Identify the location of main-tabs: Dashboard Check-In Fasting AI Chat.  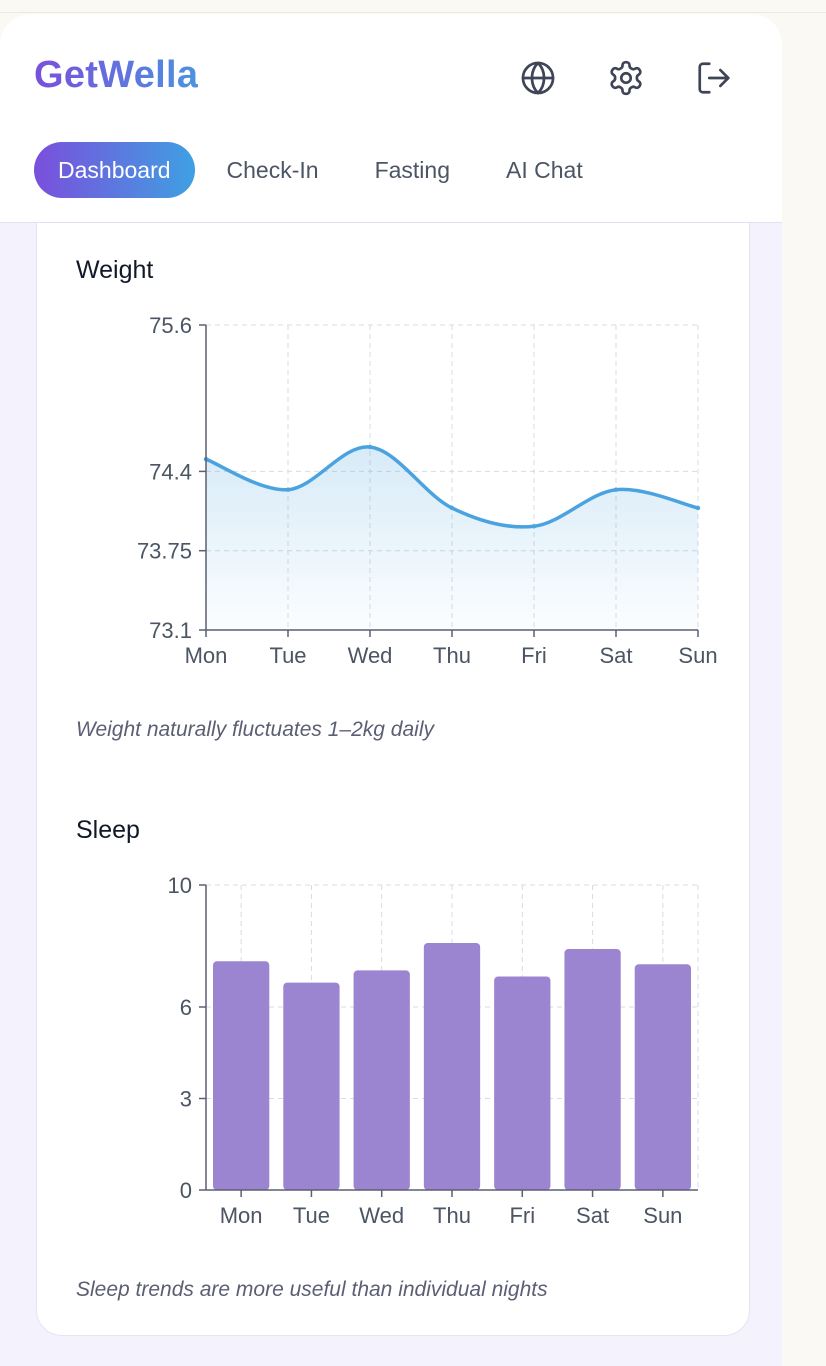
(322, 170).